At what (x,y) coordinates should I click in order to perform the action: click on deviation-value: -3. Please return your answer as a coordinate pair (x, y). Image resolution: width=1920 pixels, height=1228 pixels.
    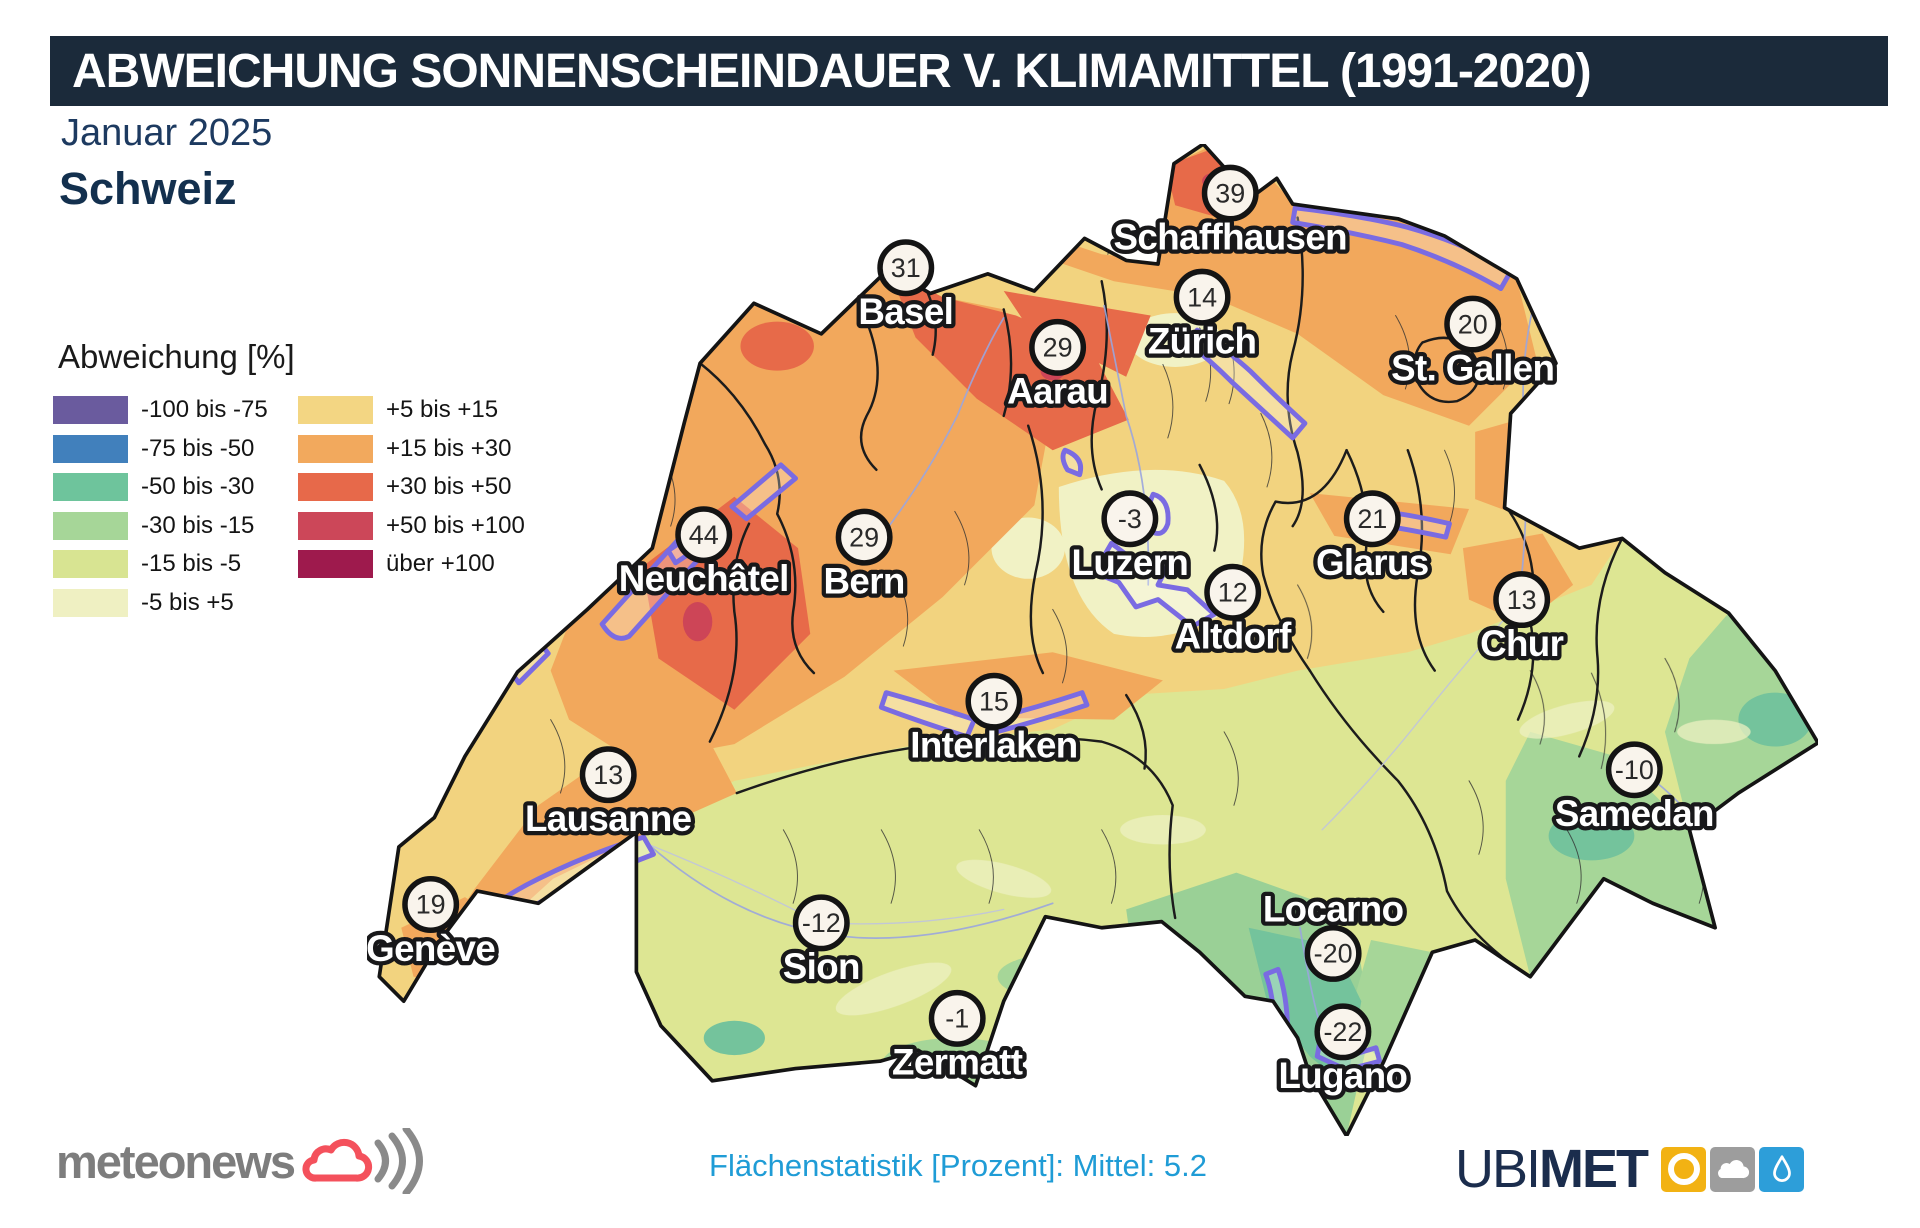
    Looking at the image, I should click on (1130, 519).